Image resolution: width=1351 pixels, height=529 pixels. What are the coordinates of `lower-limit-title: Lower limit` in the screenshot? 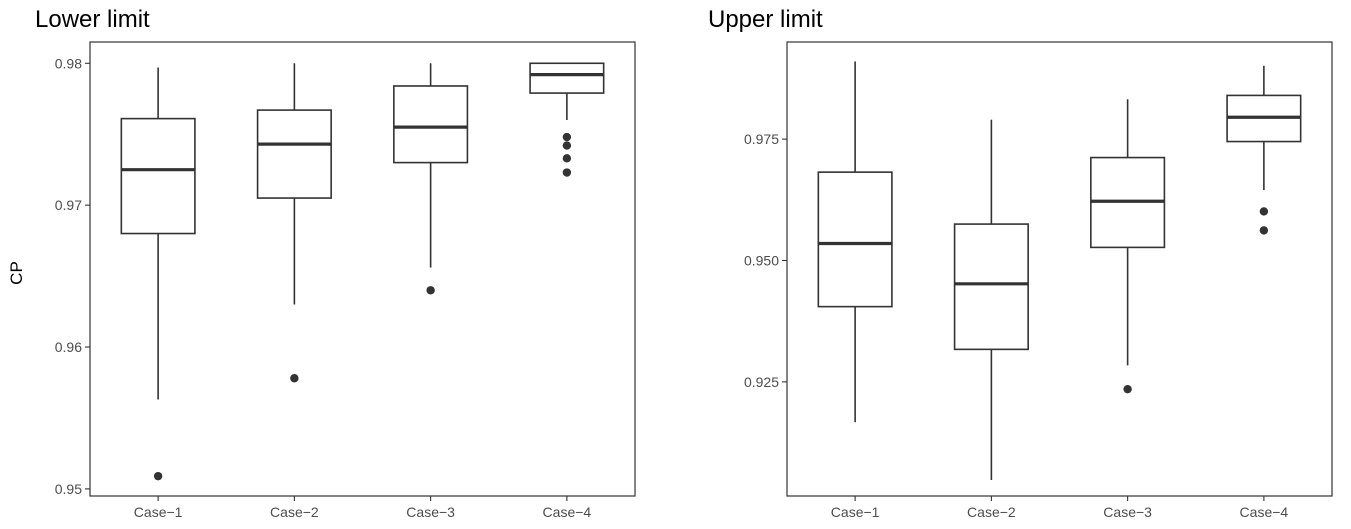 It's located at (92, 19).